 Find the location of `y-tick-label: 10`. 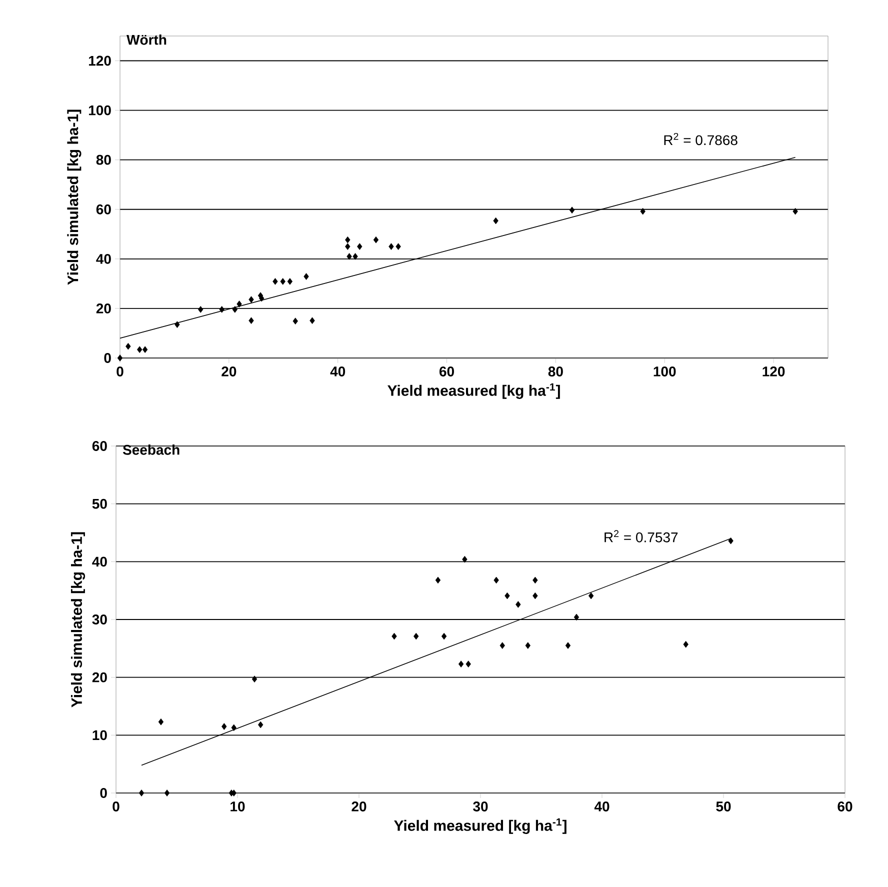

y-tick-label: 10 is located at coordinates (99, 735).